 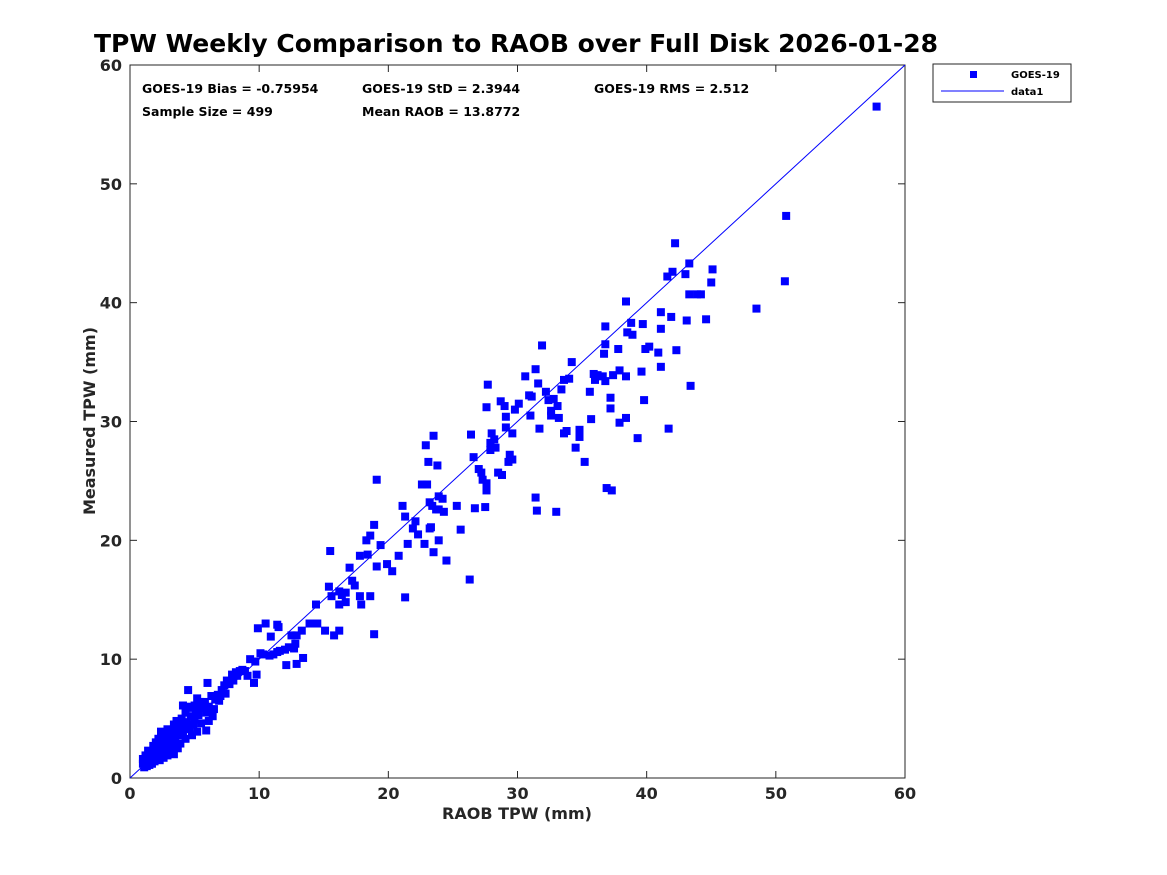 What do you see at coordinates (671, 88) in the screenshot?
I see `stat-rms: GOES-19 RMS = 2.512` at bounding box center [671, 88].